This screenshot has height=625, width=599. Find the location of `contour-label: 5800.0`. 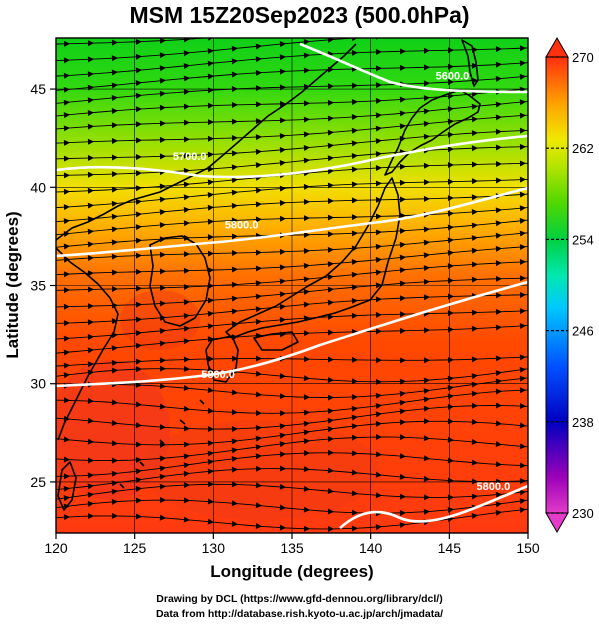

contour-label: 5800.0 is located at coordinates (218, 375).